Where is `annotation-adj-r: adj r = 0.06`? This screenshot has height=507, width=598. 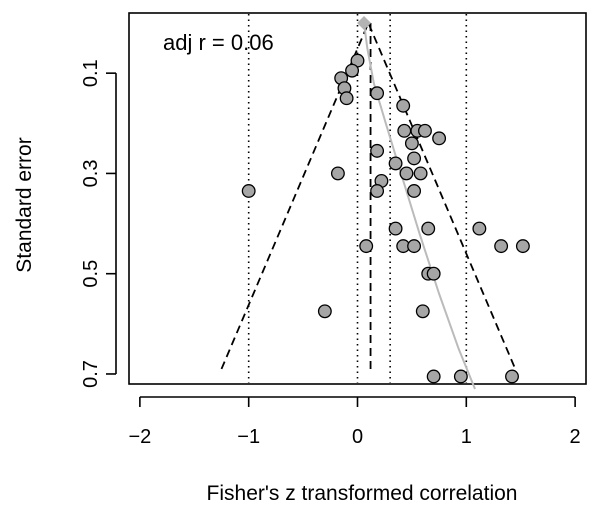 annotation-adj-r: adj r = 0.06 is located at coordinates (218, 42).